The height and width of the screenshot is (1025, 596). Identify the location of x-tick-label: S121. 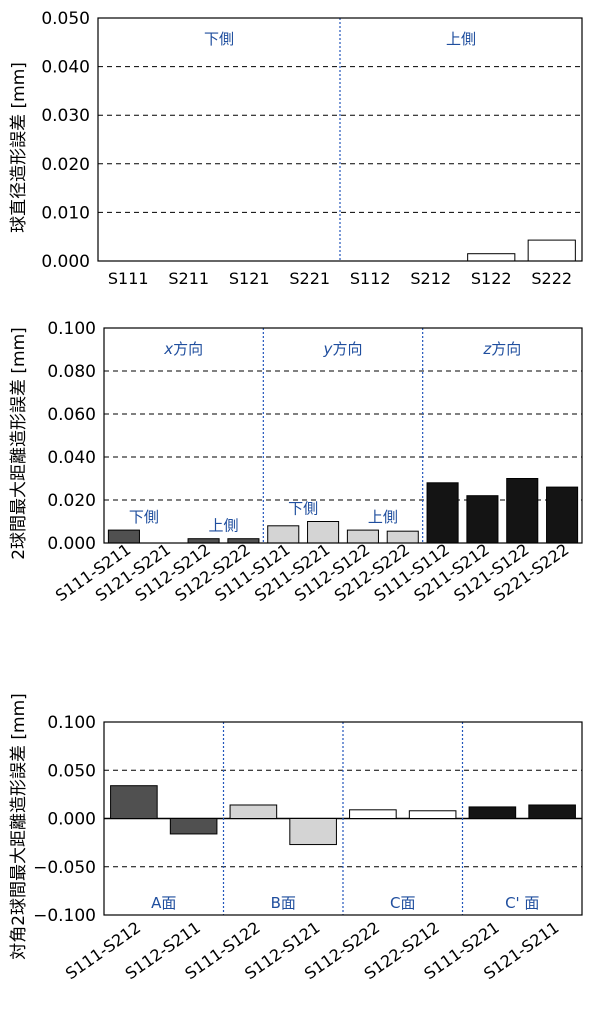
(249, 278).